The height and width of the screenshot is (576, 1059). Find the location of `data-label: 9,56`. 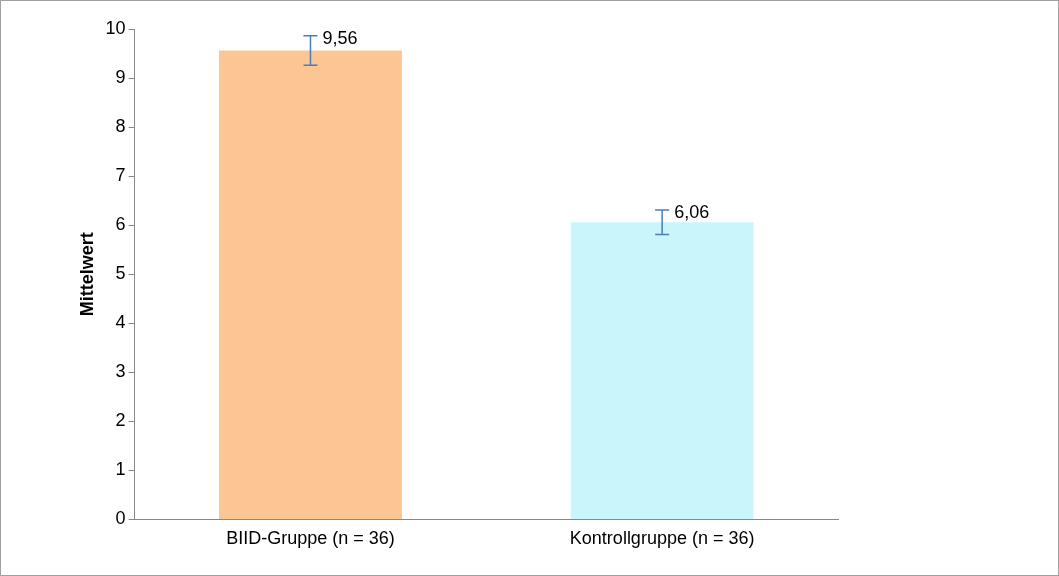

data-label: 9,56 is located at coordinates (340, 37).